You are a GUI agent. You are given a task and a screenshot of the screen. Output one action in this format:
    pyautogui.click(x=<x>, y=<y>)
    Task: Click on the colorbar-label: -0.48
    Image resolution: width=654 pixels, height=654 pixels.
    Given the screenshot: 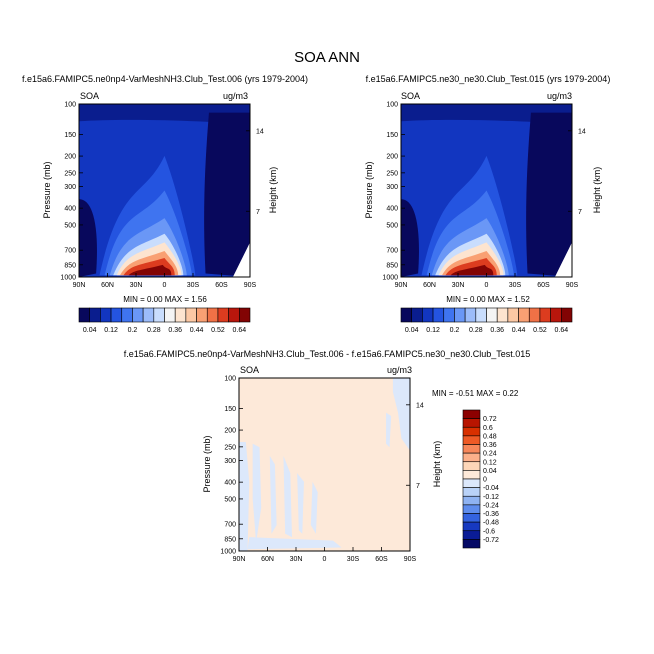 What is the action you would take?
    pyautogui.click(x=491, y=523)
    